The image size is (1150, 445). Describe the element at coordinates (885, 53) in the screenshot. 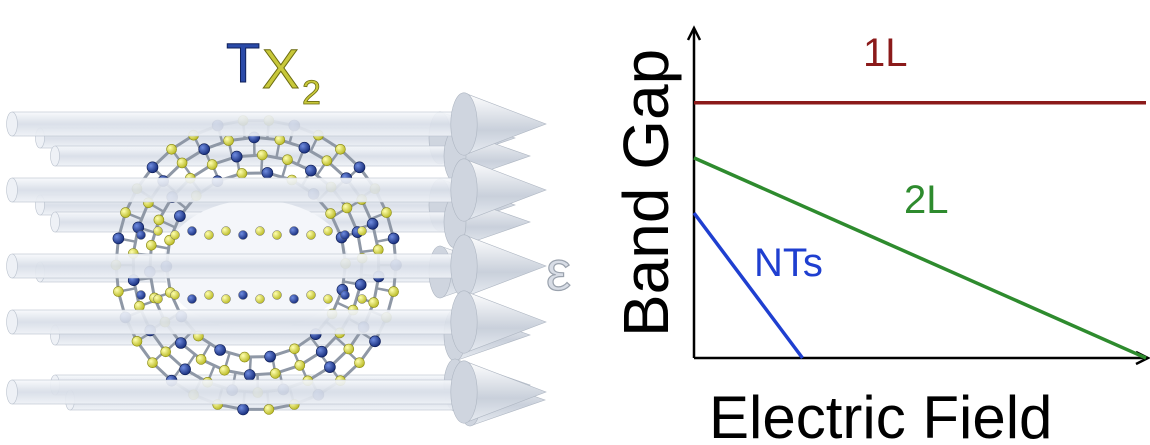

I see `series-label-1L: 1L` at that location.